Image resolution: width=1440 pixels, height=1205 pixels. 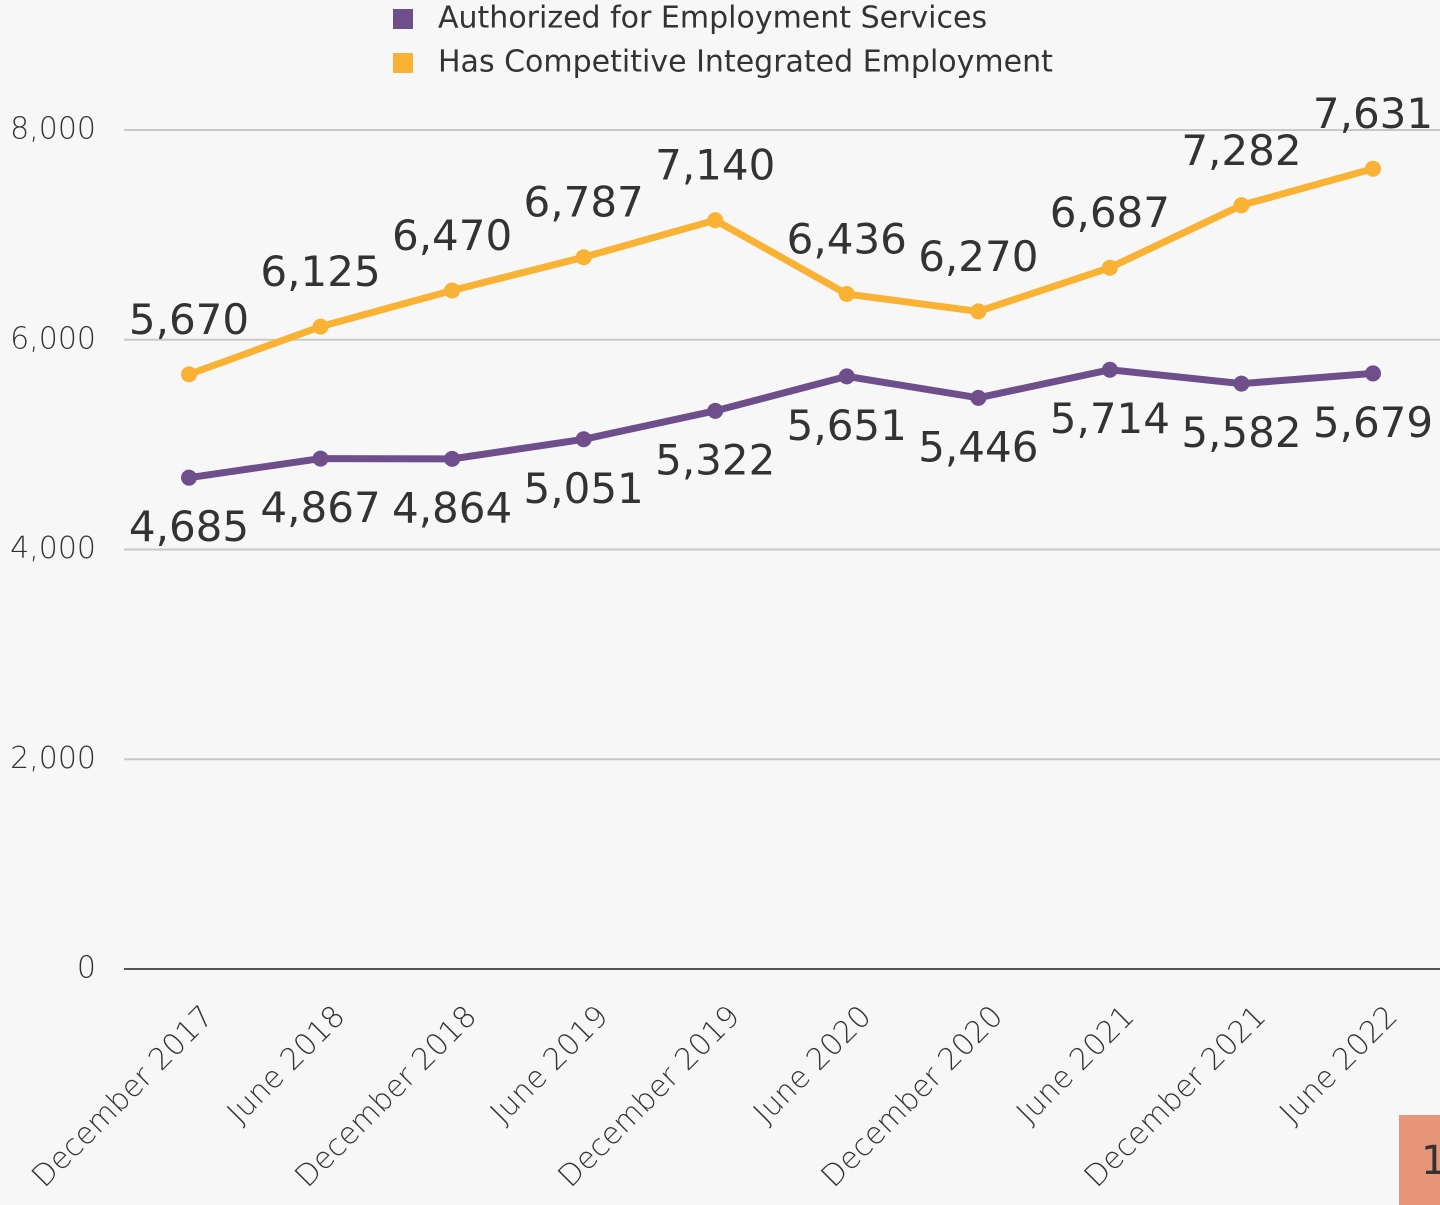 What do you see at coordinates (53, 129) in the screenshot?
I see `y-tick-label: 8,000` at bounding box center [53, 129].